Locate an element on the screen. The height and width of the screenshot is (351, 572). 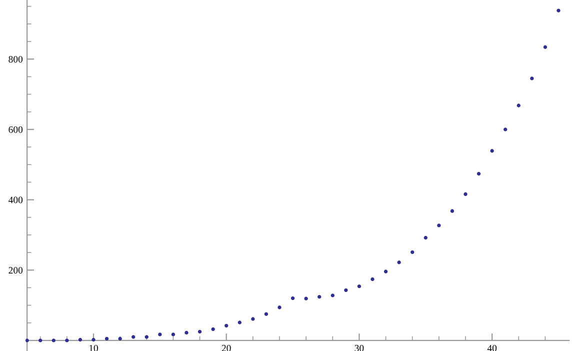
x-tick-label: 40 is located at coordinates (492, 347).